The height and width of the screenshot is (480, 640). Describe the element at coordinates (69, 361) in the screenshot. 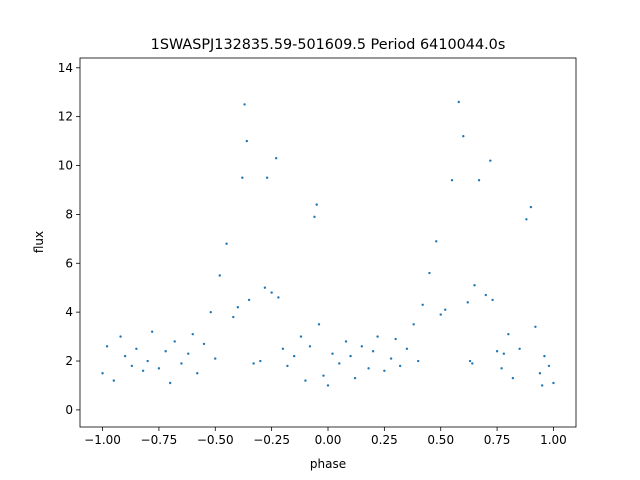

I see `y-tick-label: 2` at that location.